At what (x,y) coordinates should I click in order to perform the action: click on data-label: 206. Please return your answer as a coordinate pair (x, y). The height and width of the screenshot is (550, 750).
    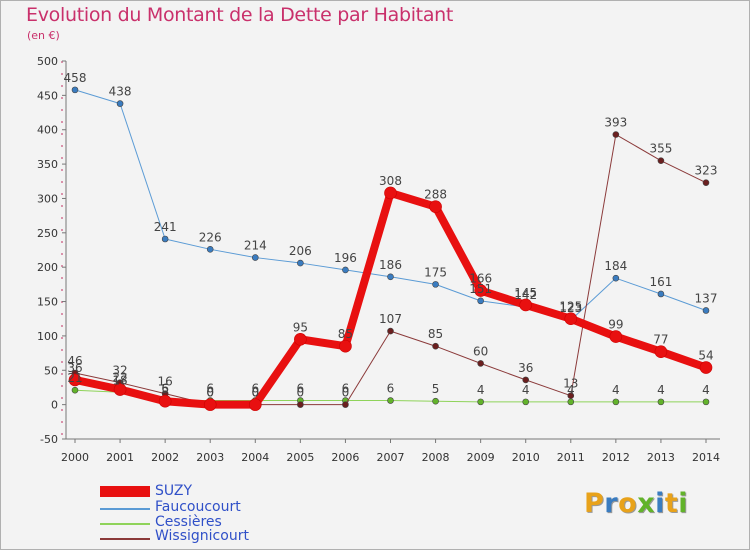
    Looking at the image, I should click on (300, 251).